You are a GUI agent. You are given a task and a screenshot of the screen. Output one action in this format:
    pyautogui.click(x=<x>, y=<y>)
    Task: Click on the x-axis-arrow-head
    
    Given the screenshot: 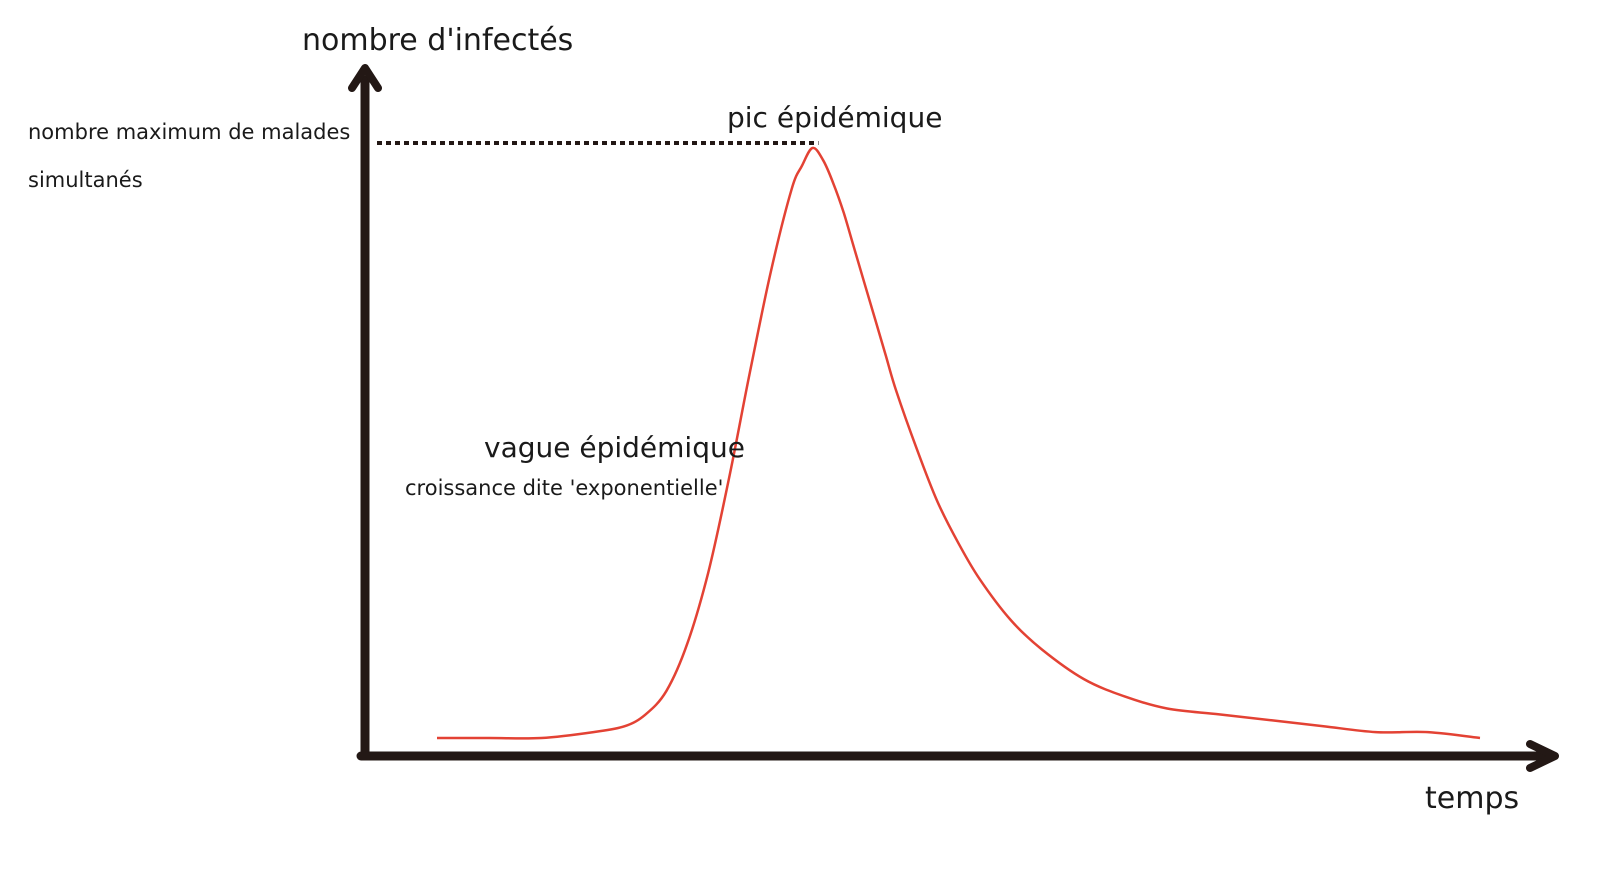 What is the action you would take?
    pyautogui.click(x=1542, y=756)
    